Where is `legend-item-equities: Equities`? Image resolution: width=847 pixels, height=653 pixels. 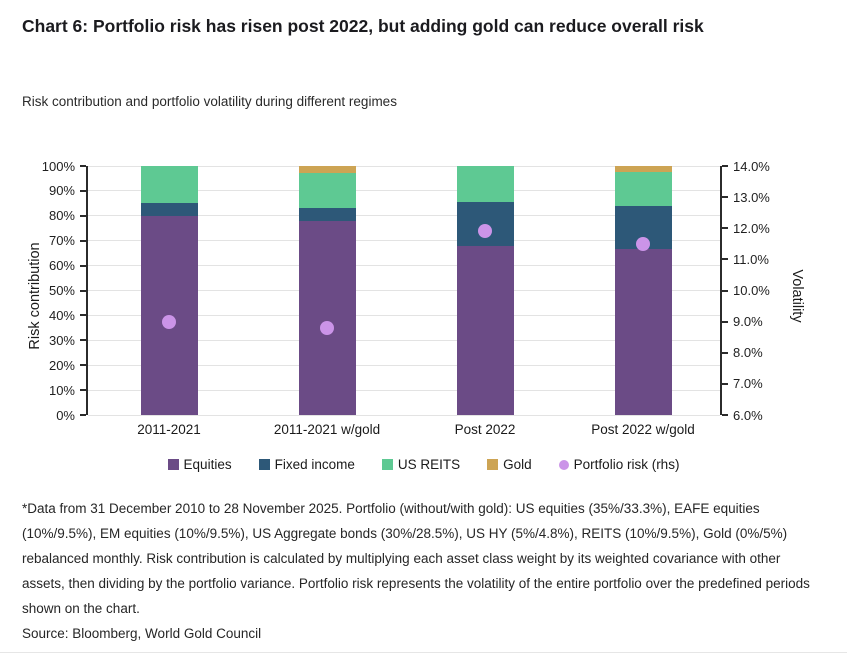 legend-item-equities: Equities is located at coordinates (199, 464).